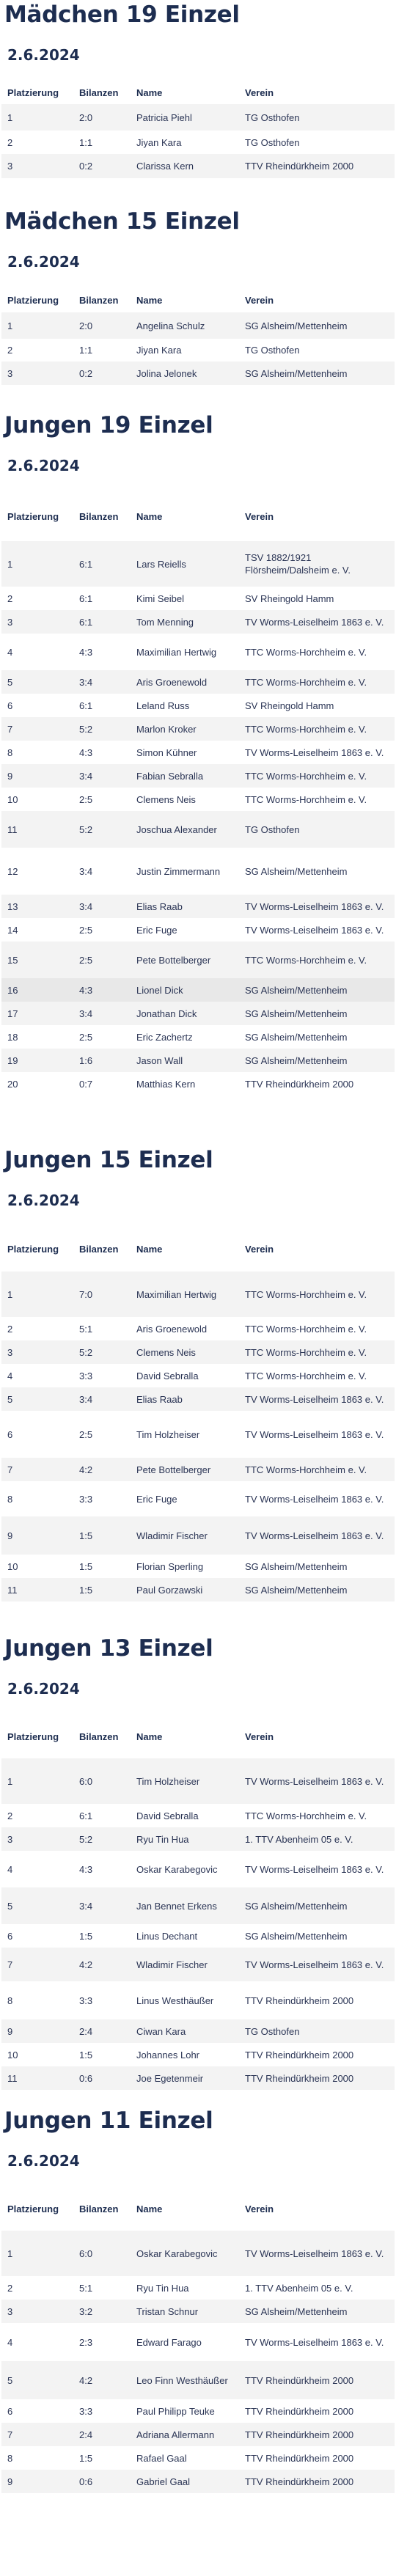  I want to click on cell-placement: 1, so click(10, 1781).